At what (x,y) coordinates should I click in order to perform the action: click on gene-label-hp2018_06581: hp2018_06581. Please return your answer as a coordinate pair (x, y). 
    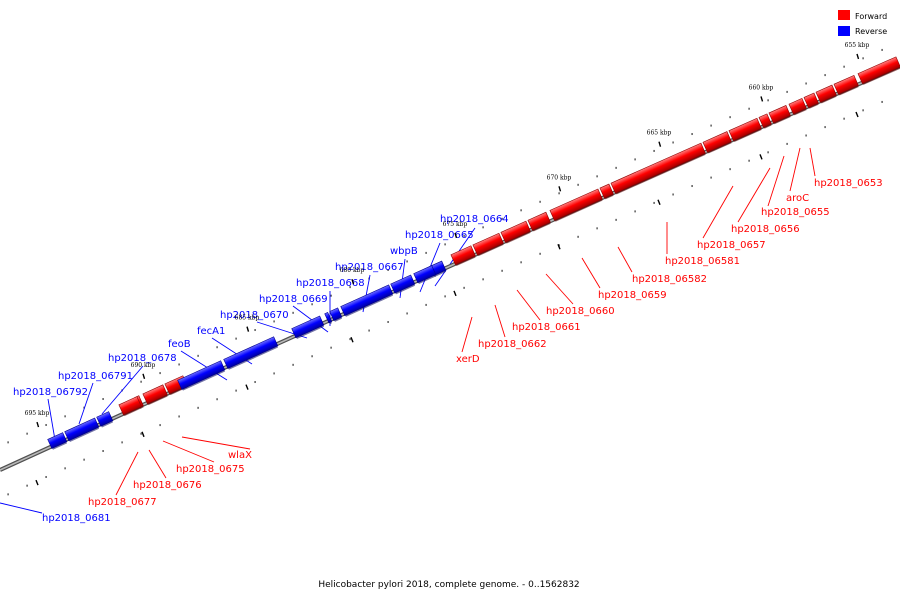
    Looking at the image, I should click on (702, 261).